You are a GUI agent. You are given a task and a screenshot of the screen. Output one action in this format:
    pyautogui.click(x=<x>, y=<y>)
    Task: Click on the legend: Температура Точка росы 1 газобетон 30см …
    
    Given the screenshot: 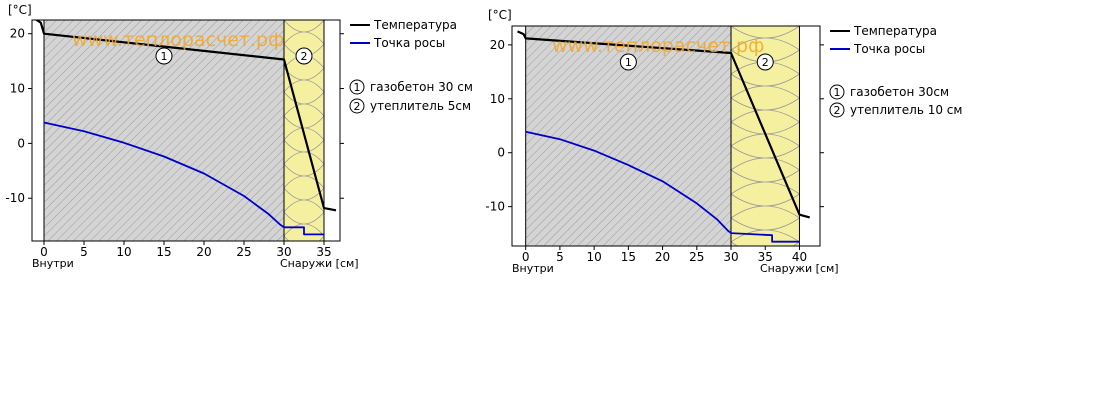 What is the action you would take?
    pyautogui.click(x=895, y=71)
    